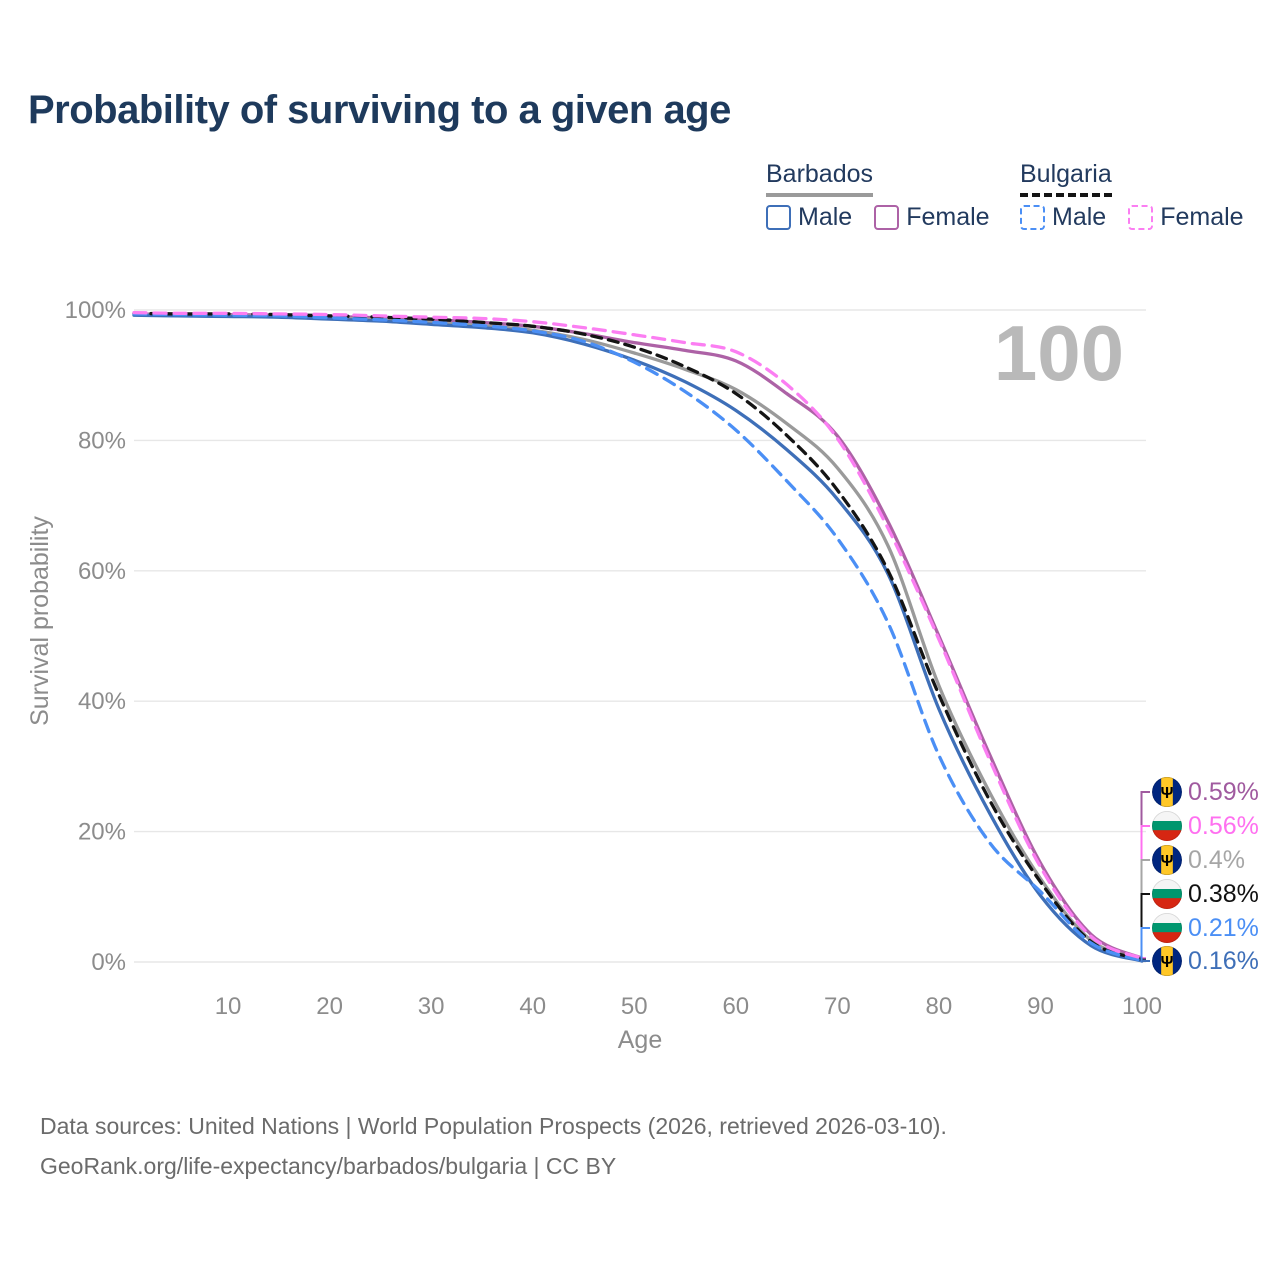 The height and width of the screenshot is (1280, 1280). I want to click on end-label-row: 0.21%, so click(1205, 928).